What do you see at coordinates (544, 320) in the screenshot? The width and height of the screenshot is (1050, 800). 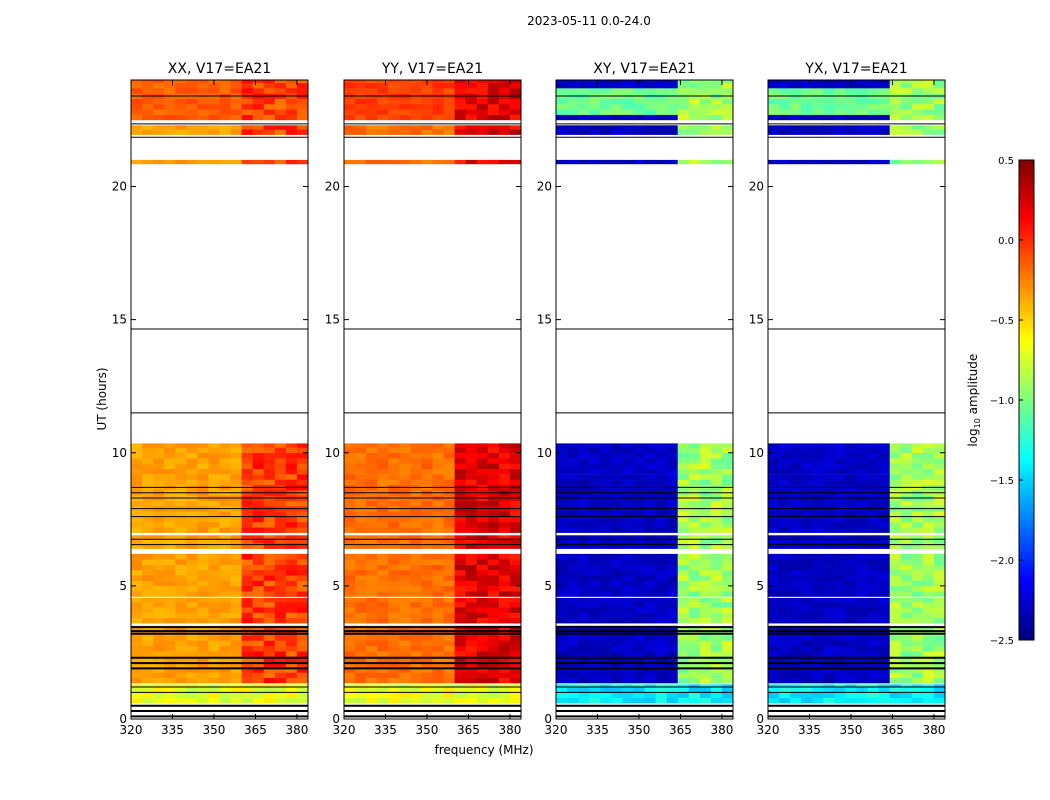 I see `y-tick-label: 15` at bounding box center [544, 320].